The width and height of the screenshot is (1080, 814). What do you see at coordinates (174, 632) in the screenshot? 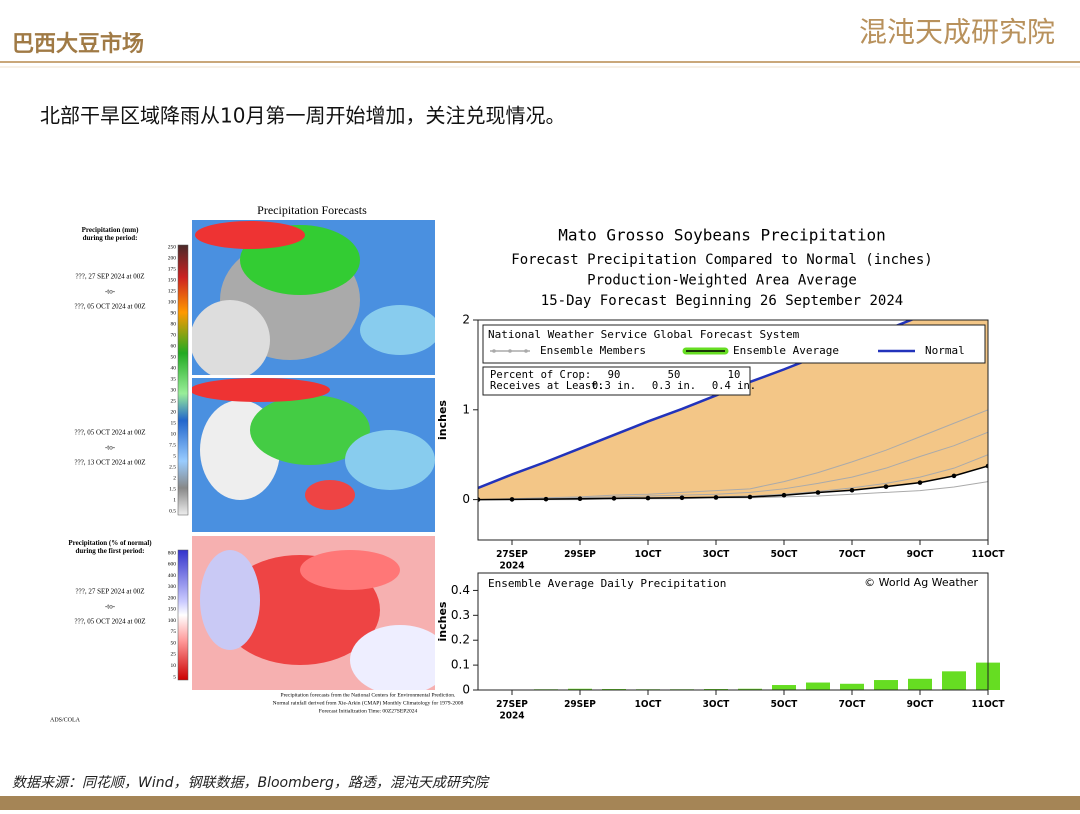
I see `colorbar-label: 75` at bounding box center [174, 632].